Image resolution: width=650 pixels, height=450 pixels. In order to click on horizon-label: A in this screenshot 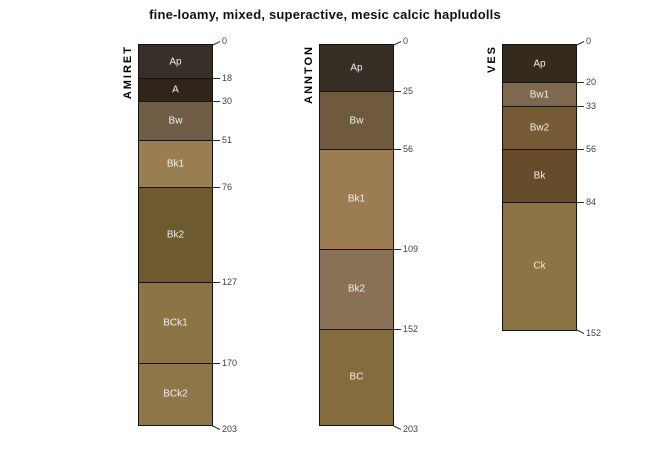, I will do `click(175, 90)`.